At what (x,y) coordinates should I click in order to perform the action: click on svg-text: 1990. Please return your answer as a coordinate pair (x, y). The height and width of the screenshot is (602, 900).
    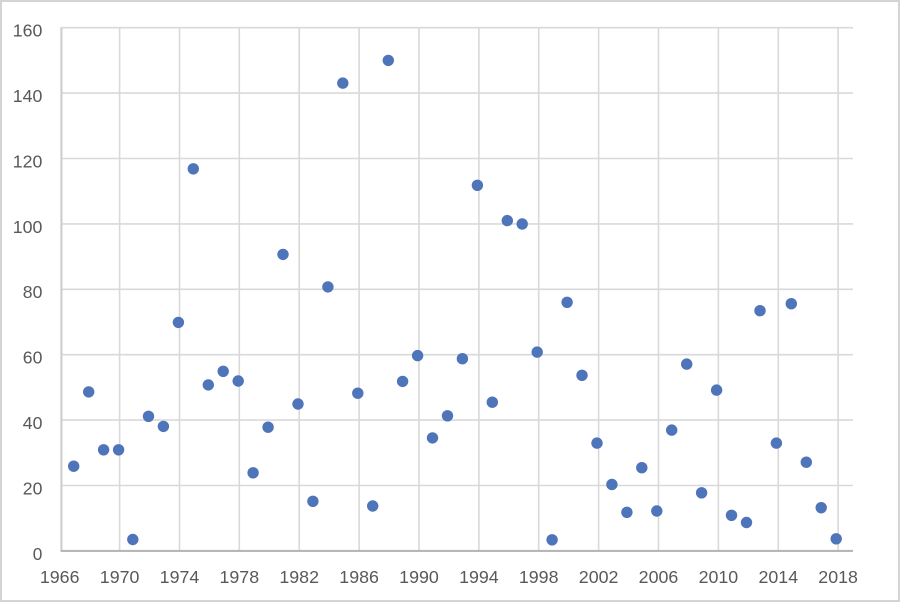
    Looking at the image, I should click on (419, 577).